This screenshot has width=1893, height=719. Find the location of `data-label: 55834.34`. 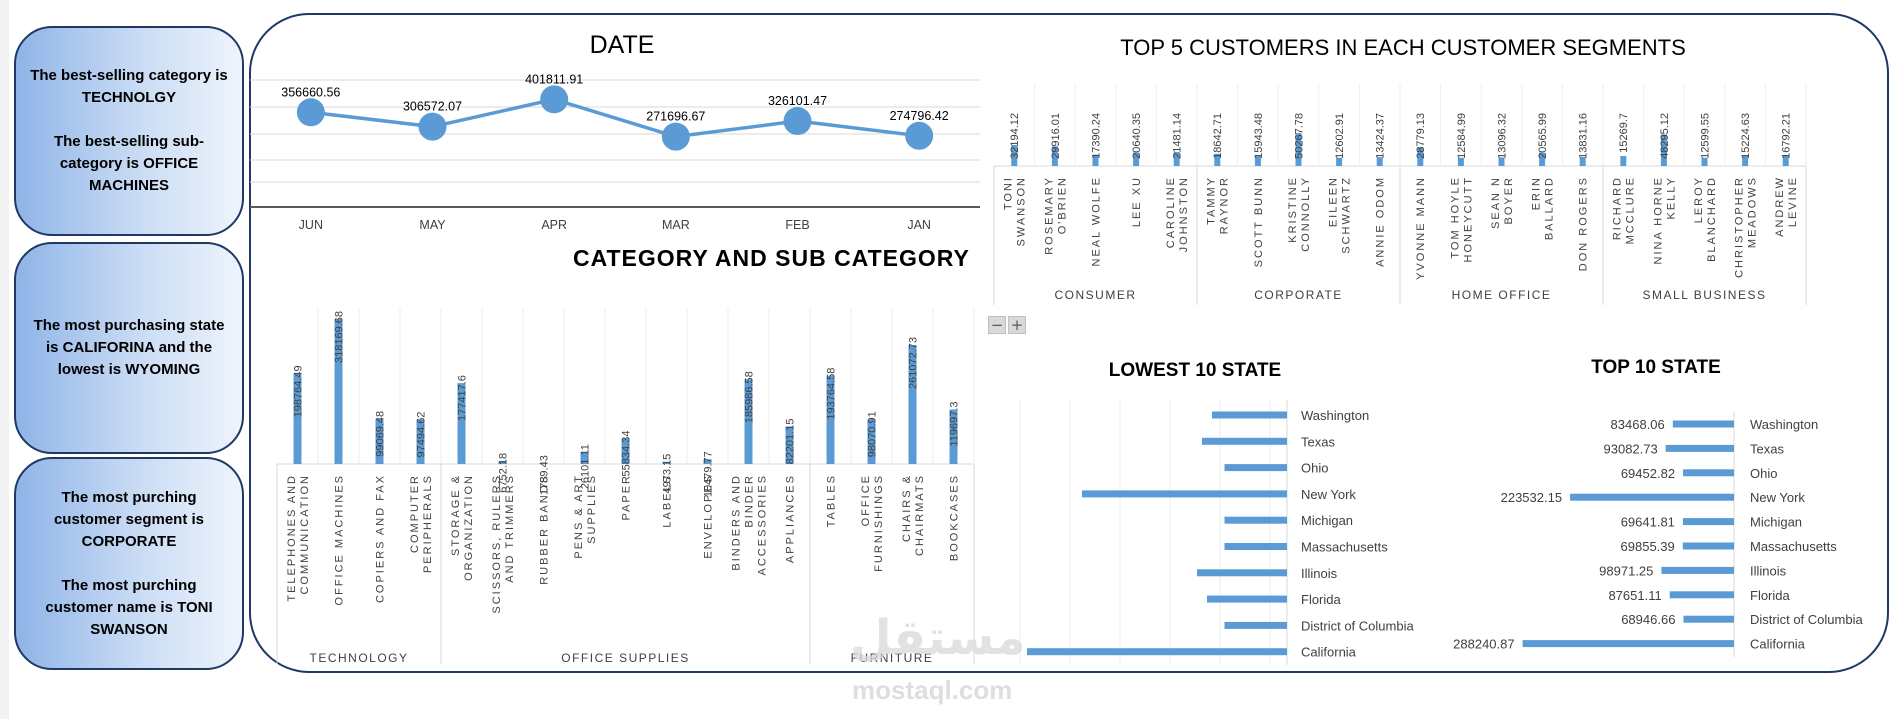

data-label: 55834.34 is located at coordinates (626, 454).